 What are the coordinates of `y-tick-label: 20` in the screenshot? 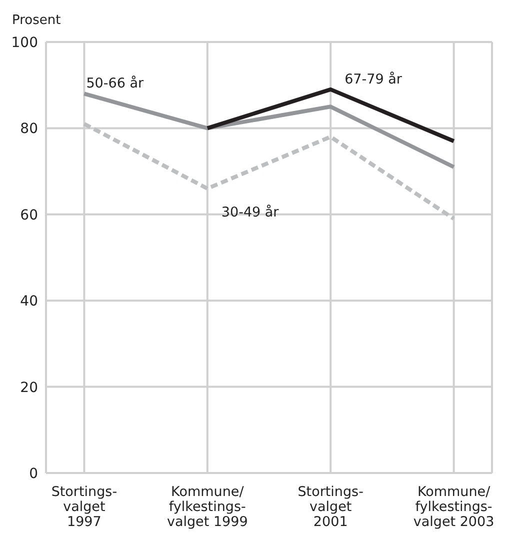 It's located at (29, 388).